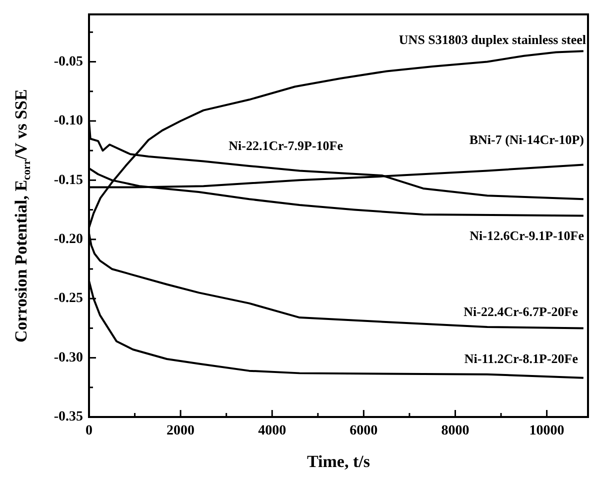  I want to click on y-tick-label: -0.05, so click(68, 62).